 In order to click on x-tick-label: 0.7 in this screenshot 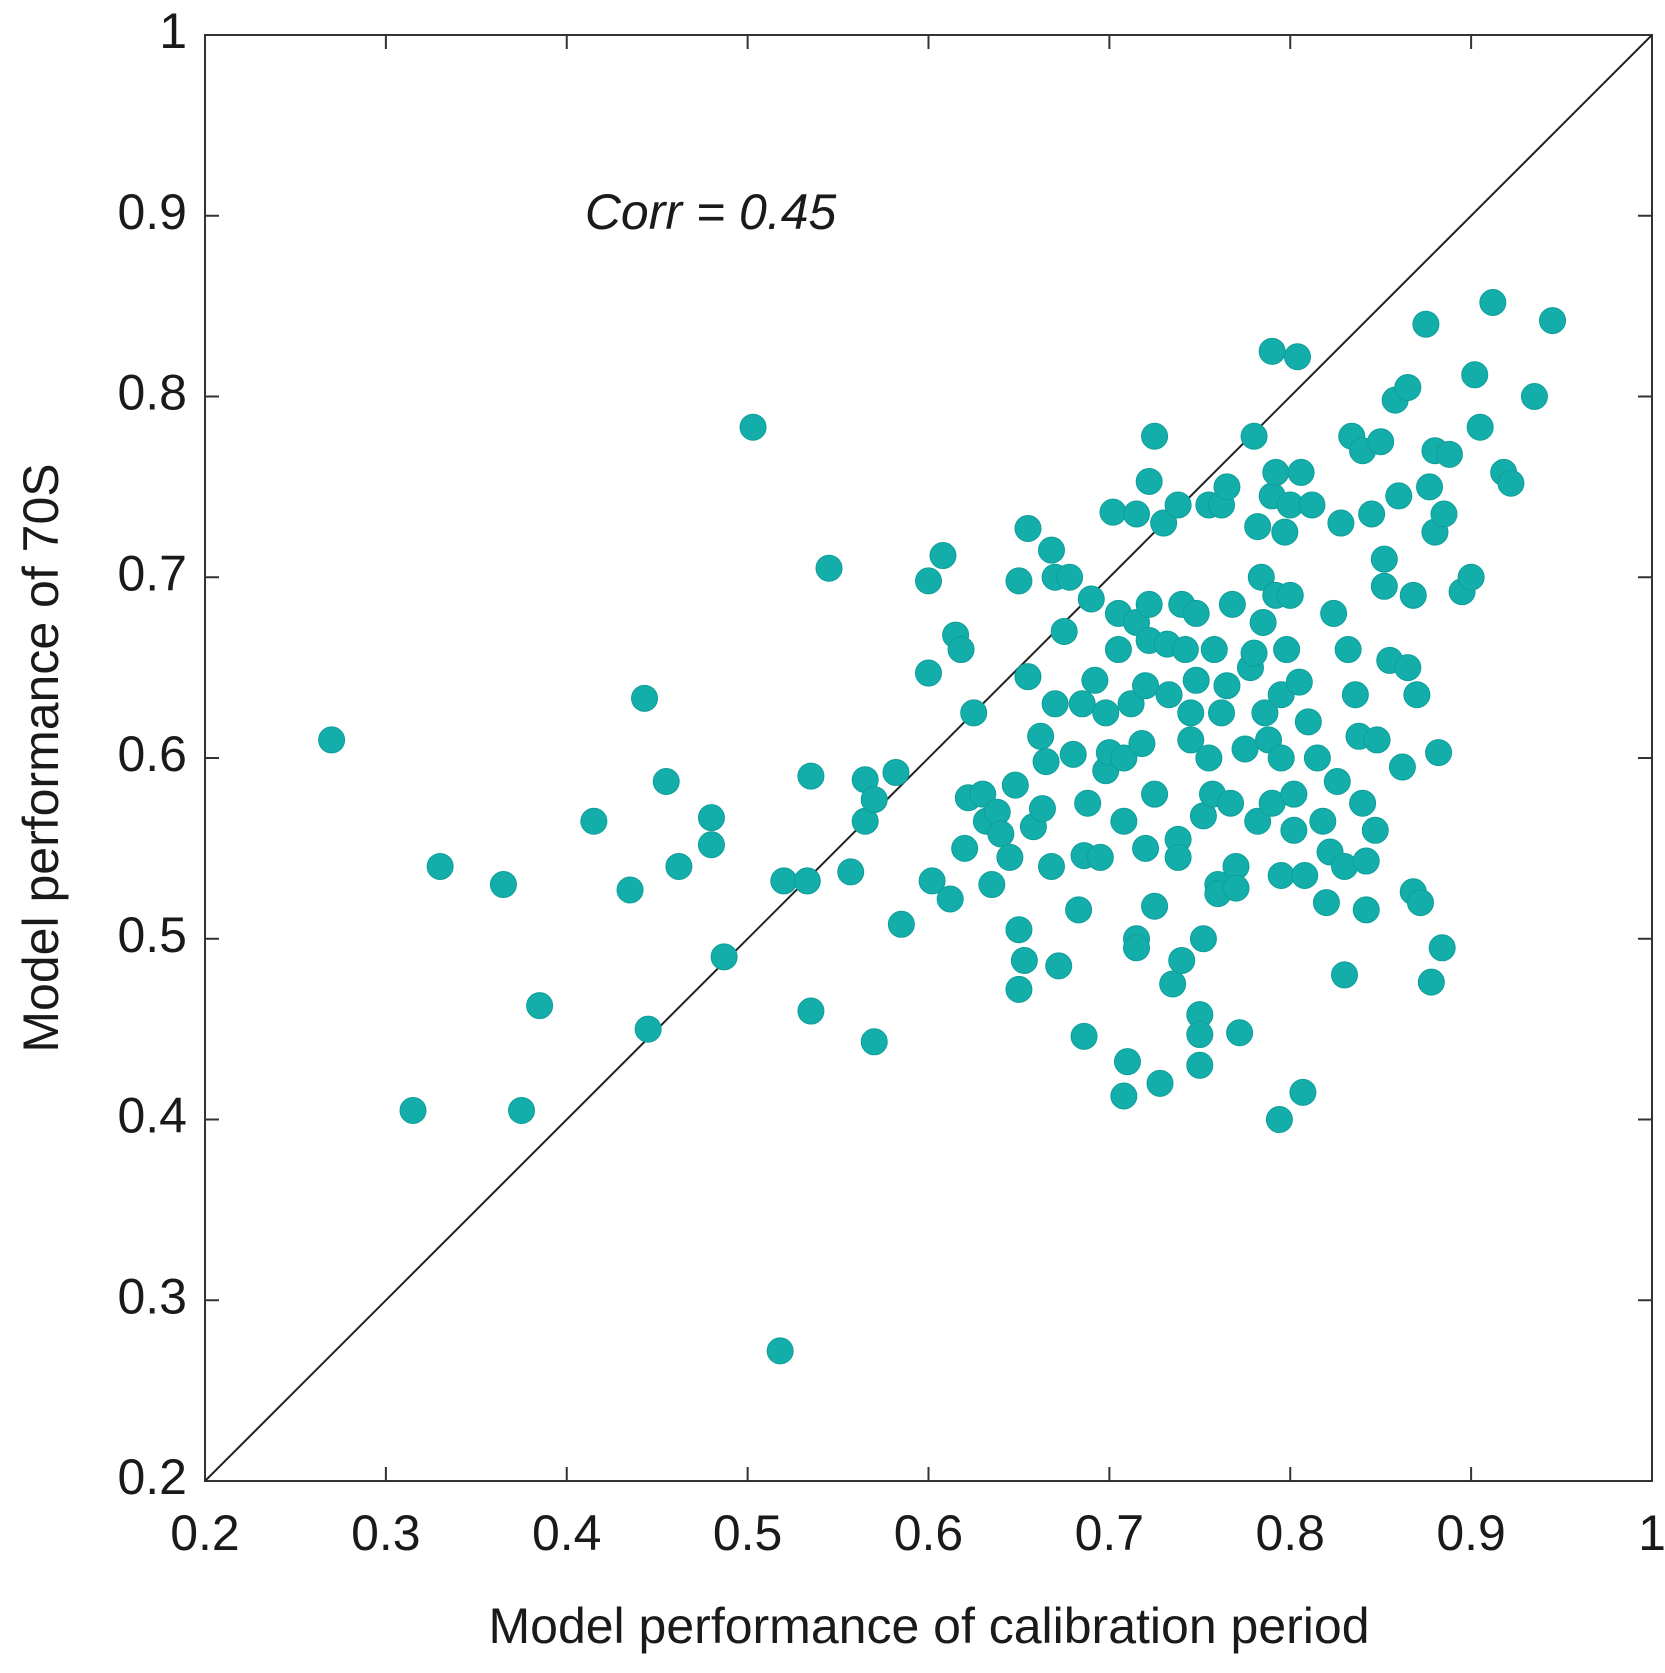, I will do `click(1110, 1533)`.